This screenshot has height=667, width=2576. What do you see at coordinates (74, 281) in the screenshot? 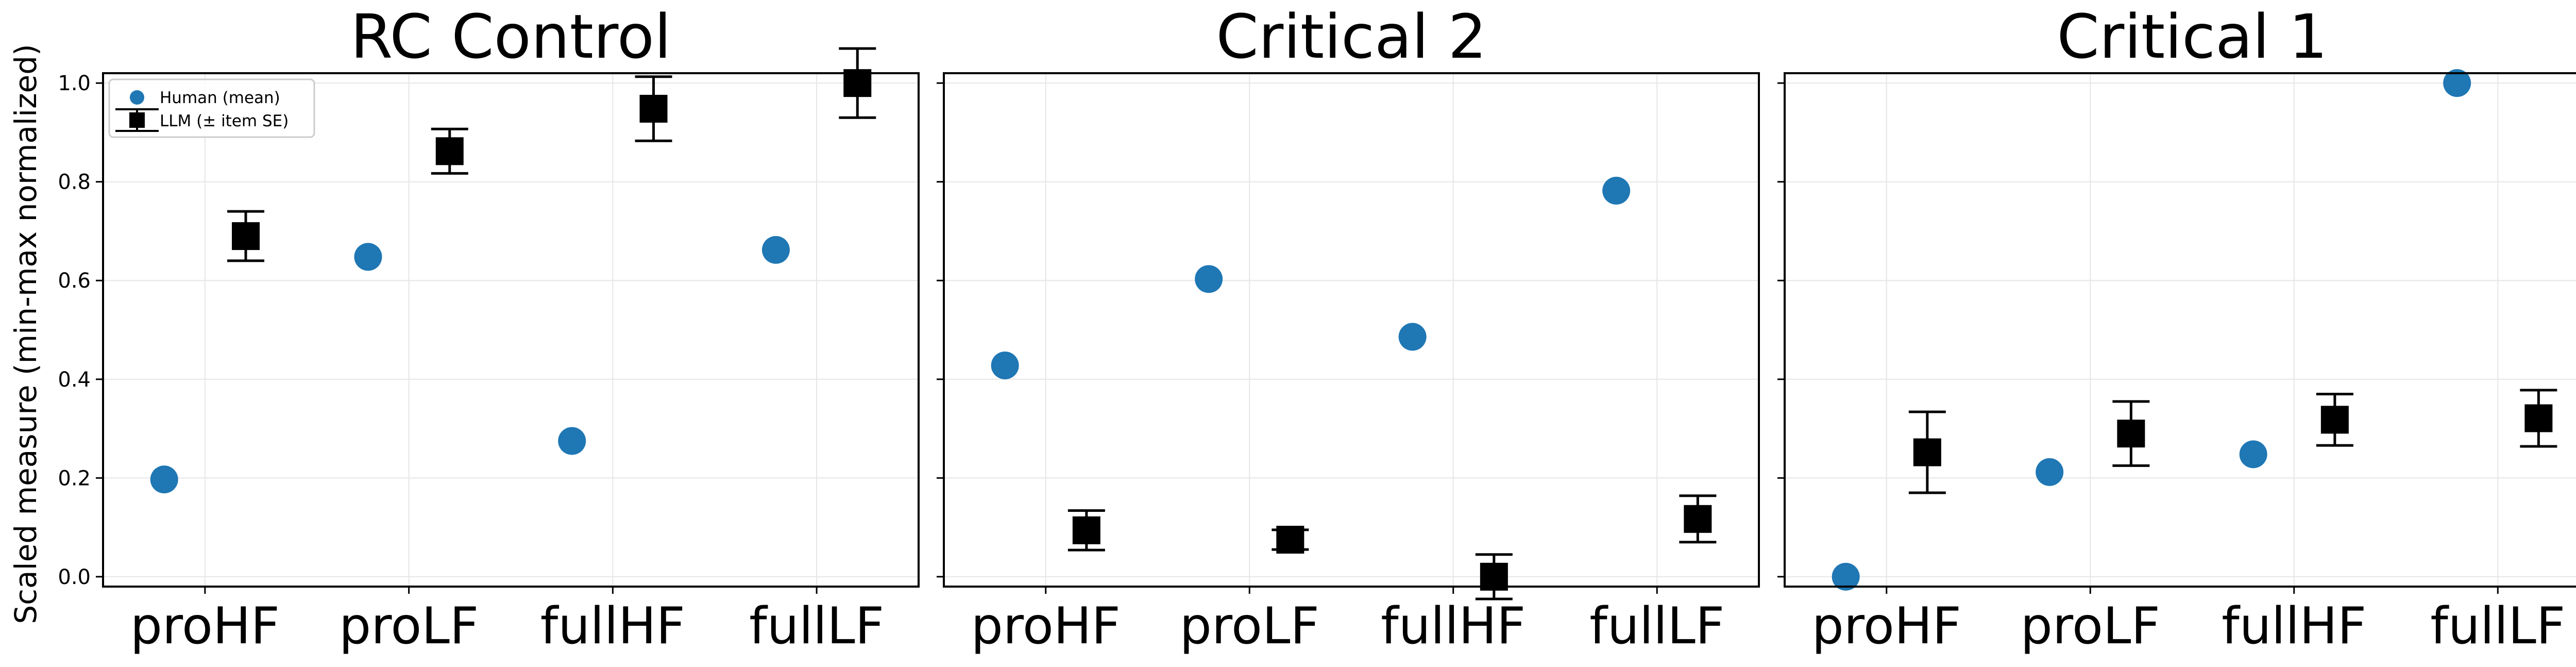
I see `y-tick-label: 0.6` at bounding box center [74, 281].